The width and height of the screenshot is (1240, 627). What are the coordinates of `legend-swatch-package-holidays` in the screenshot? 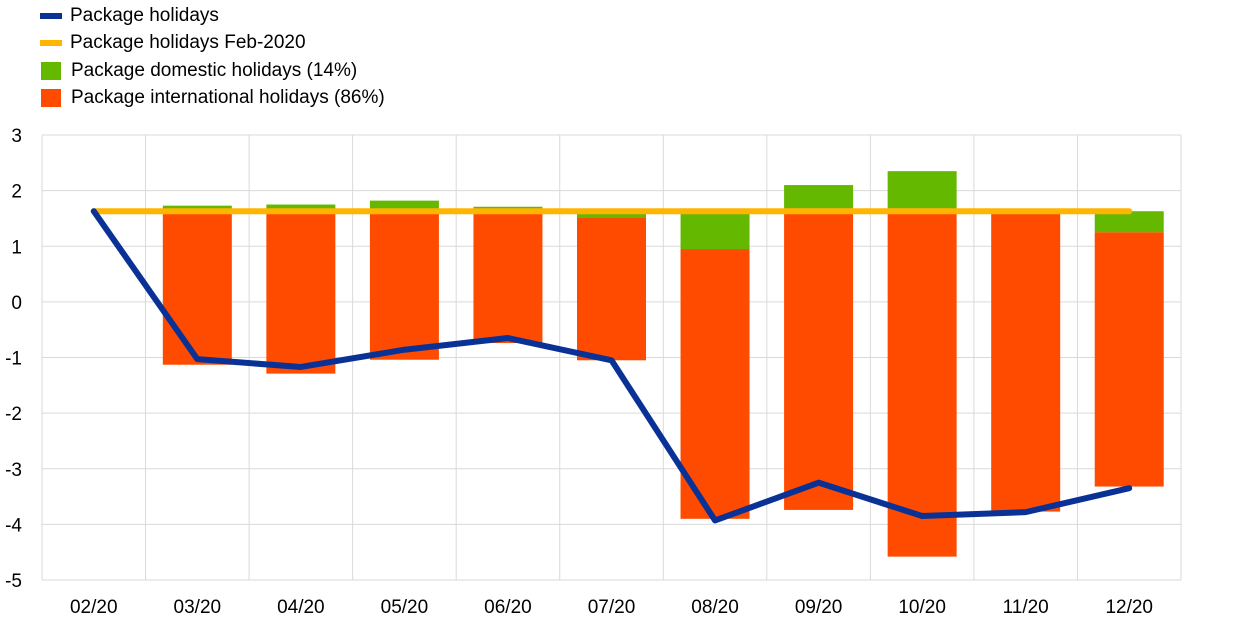 It's located at (51, 15).